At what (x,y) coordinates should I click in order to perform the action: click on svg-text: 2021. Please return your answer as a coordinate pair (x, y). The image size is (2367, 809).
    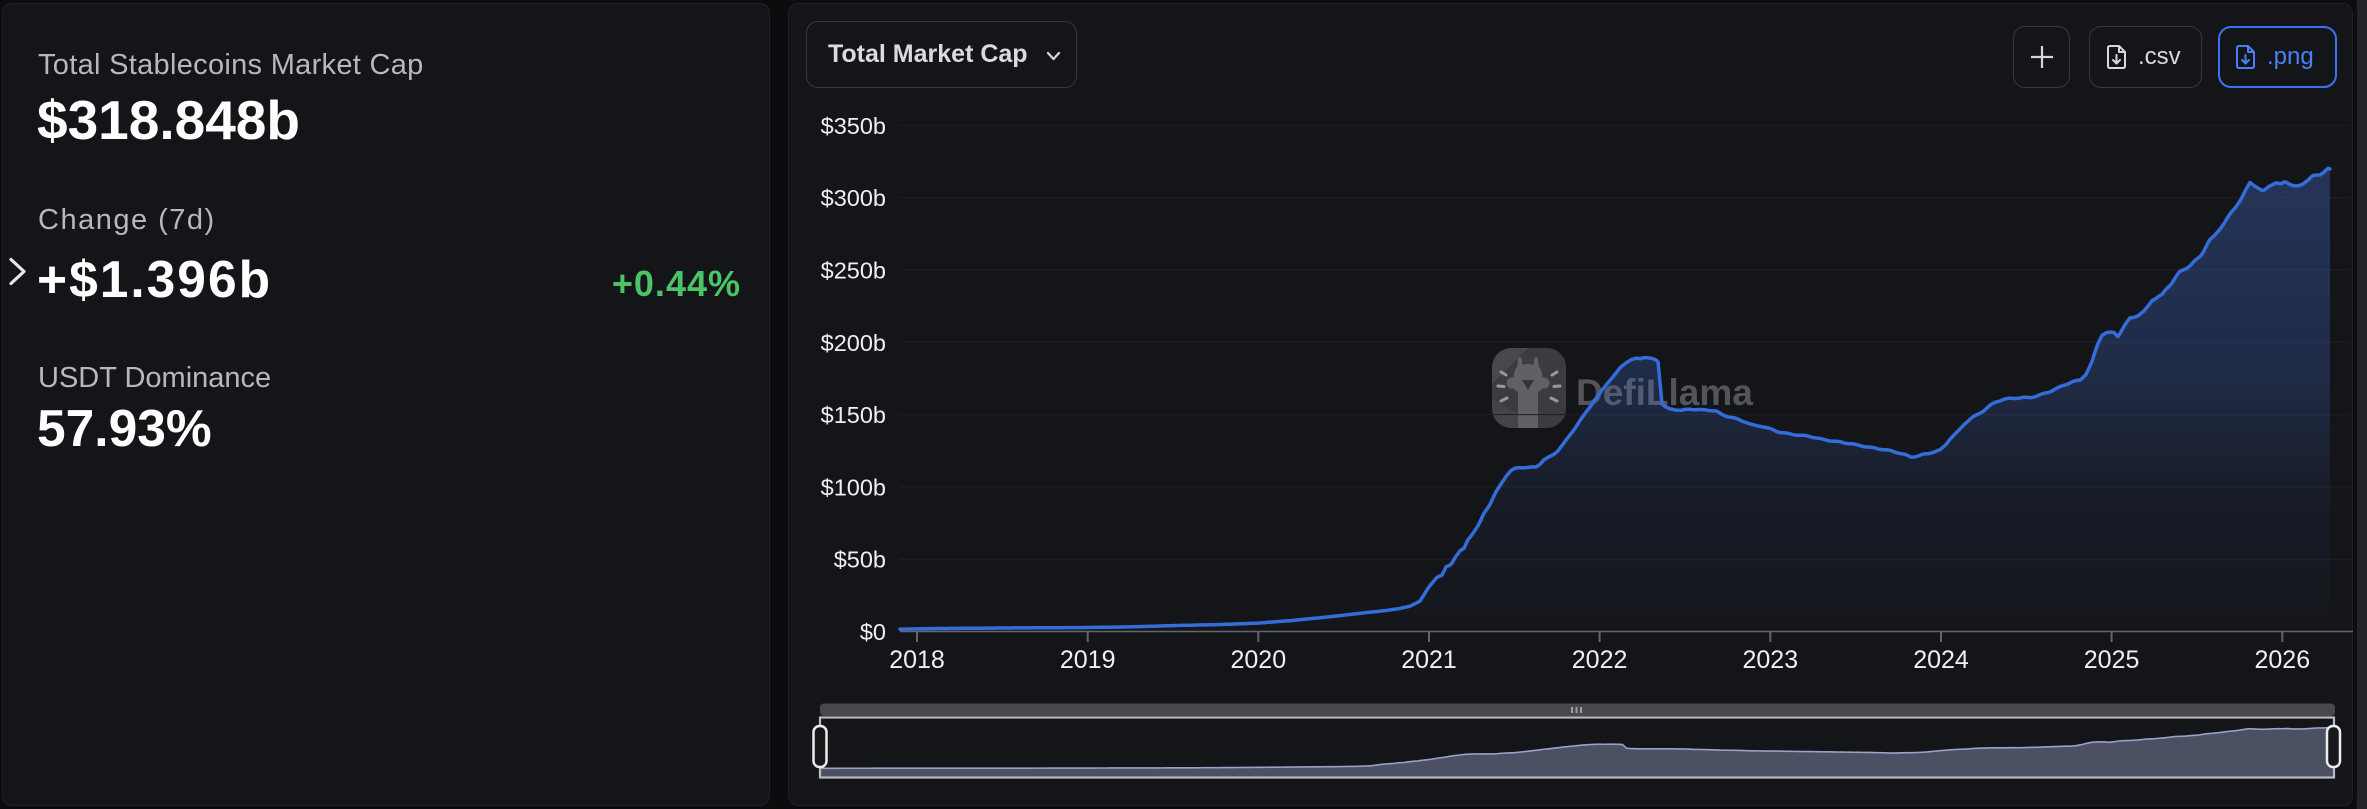
    Looking at the image, I should click on (1429, 660).